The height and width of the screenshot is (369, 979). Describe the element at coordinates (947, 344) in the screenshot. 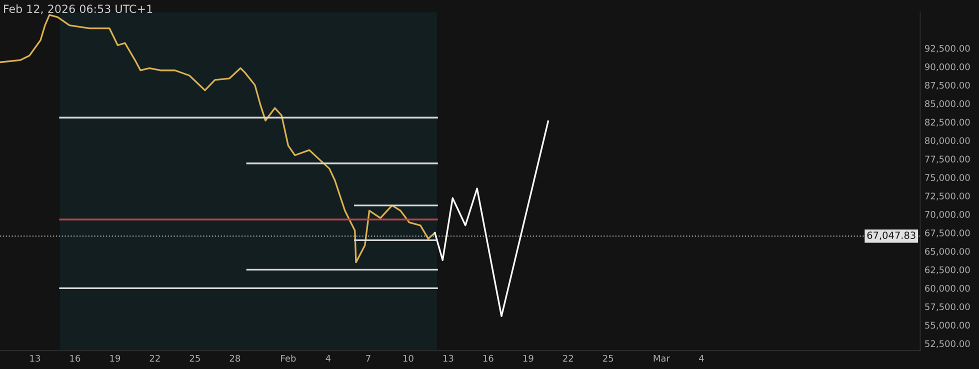

I see `y-tick-label: 52,500.00` at that location.